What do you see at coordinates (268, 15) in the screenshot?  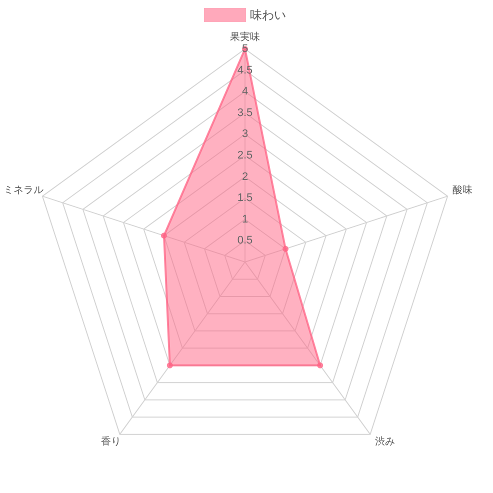 I see `legend-label: 味わい` at bounding box center [268, 15].